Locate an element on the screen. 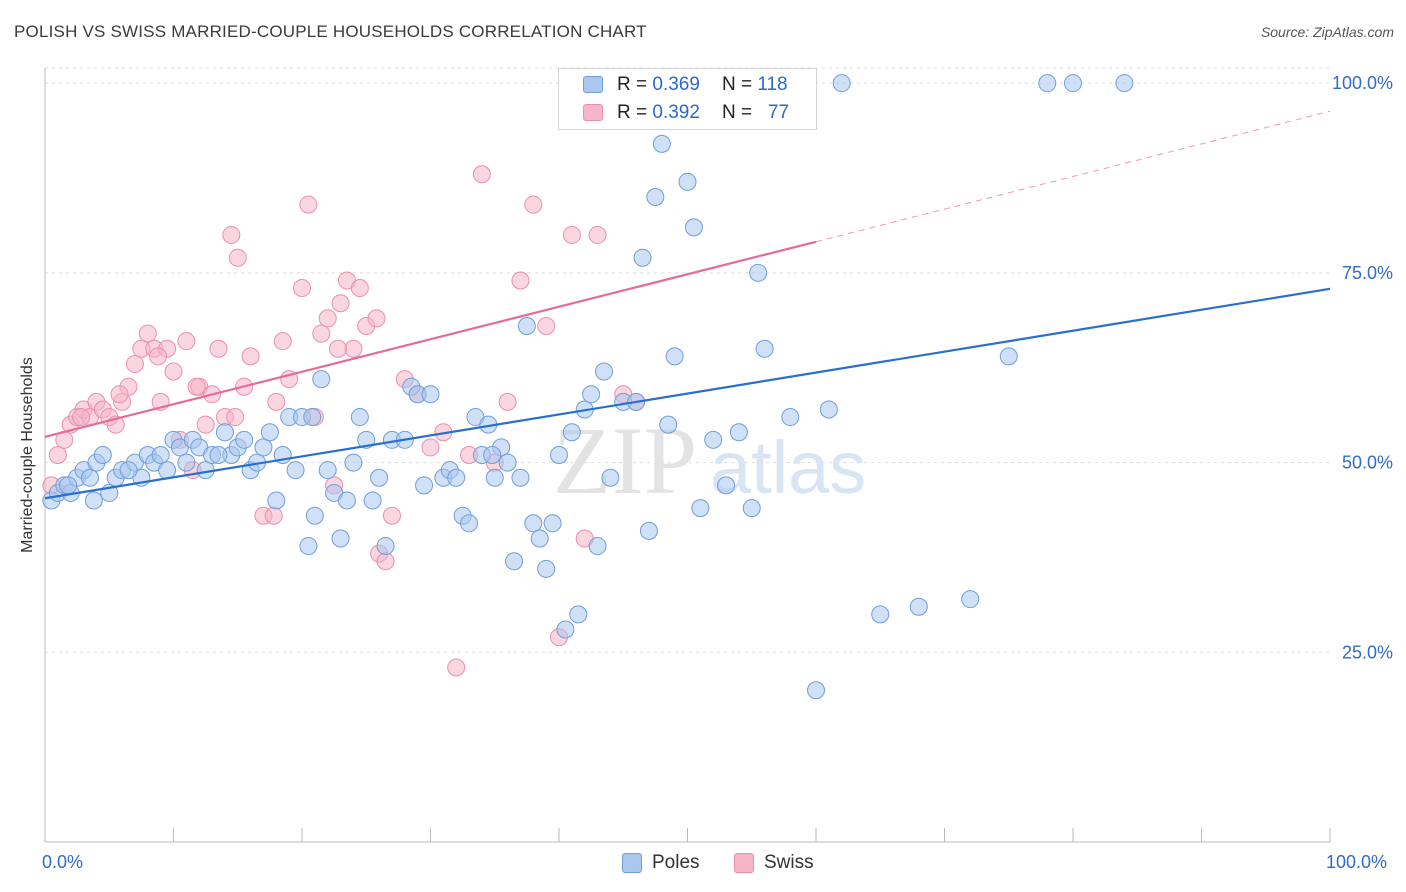  series-legend: Poles Swiss is located at coordinates (703, 865).